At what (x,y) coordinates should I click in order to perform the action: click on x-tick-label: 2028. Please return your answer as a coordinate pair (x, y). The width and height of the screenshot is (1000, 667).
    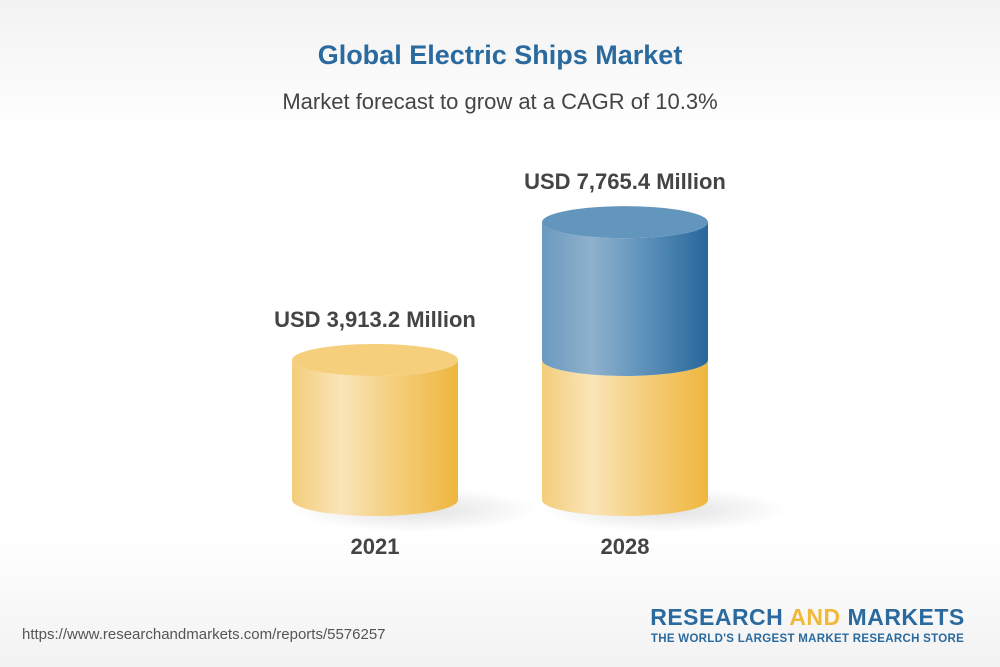
    Looking at the image, I should click on (625, 546).